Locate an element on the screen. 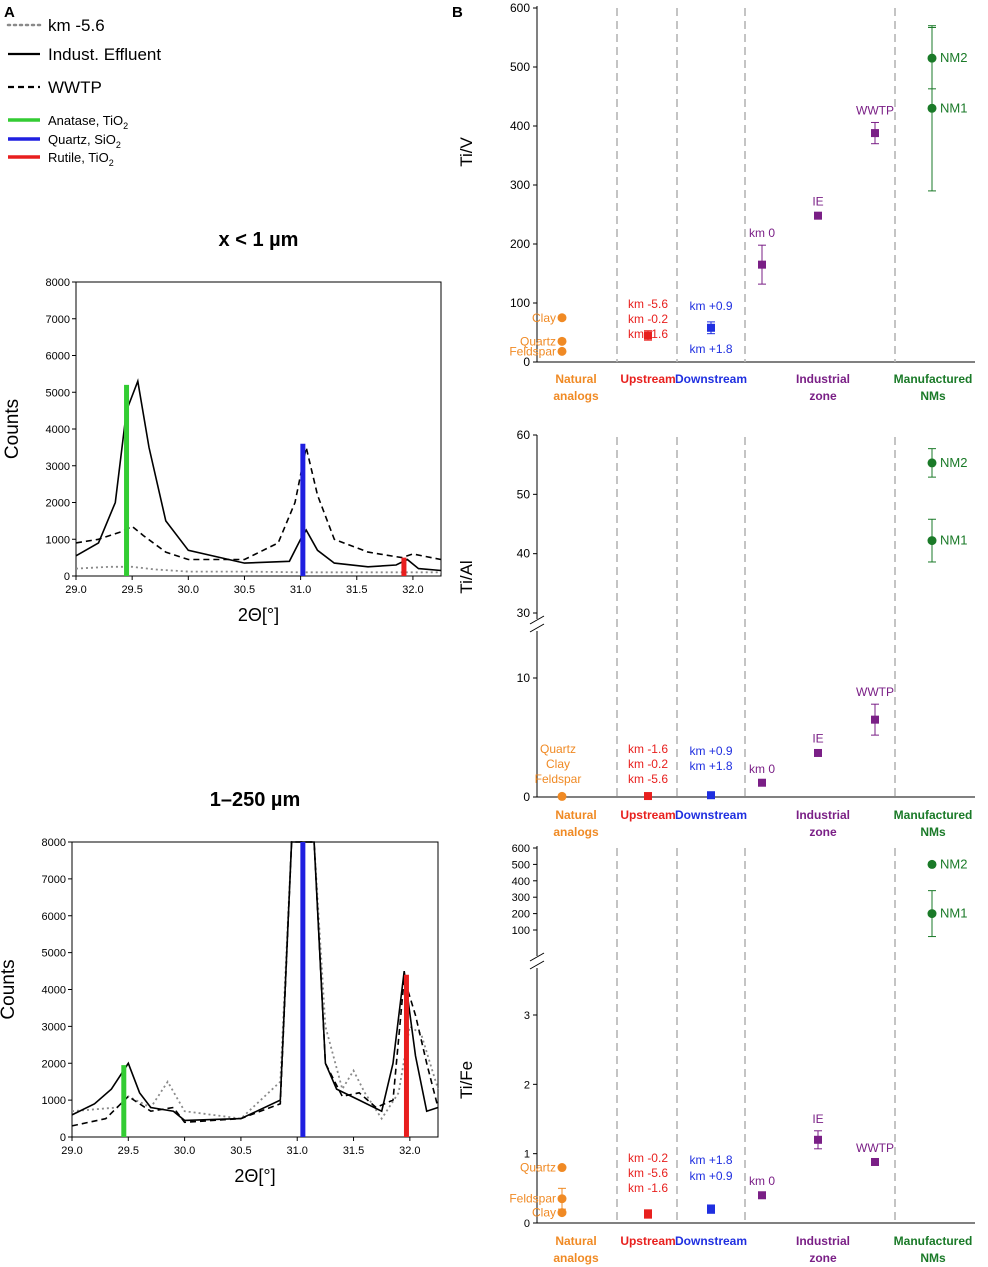 The height and width of the screenshot is (1267, 988). panel-label-b: B is located at coordinates (457, 12).